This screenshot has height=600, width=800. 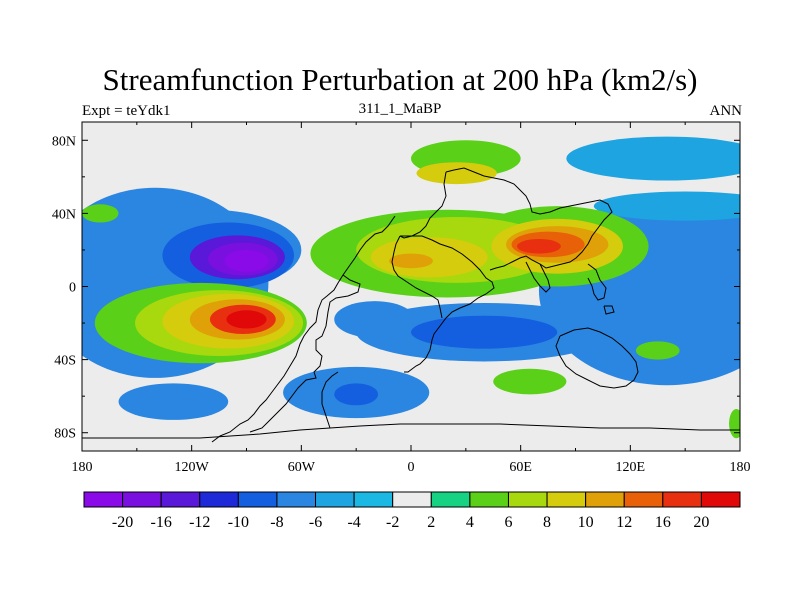 What do you see at coordinates (330, 400) in the screenshot?
I see `coastline-antarctic-peninsula` at bounding box center [330, 400].